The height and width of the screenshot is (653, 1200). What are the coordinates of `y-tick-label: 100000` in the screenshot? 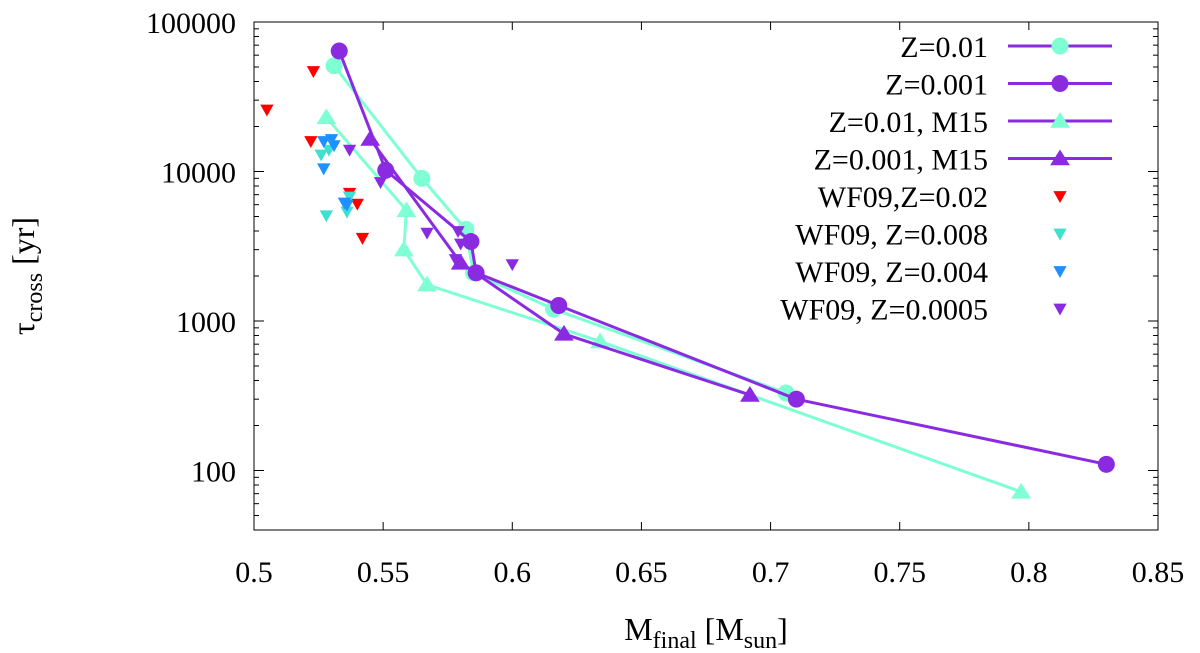 It's located at (191, 23).